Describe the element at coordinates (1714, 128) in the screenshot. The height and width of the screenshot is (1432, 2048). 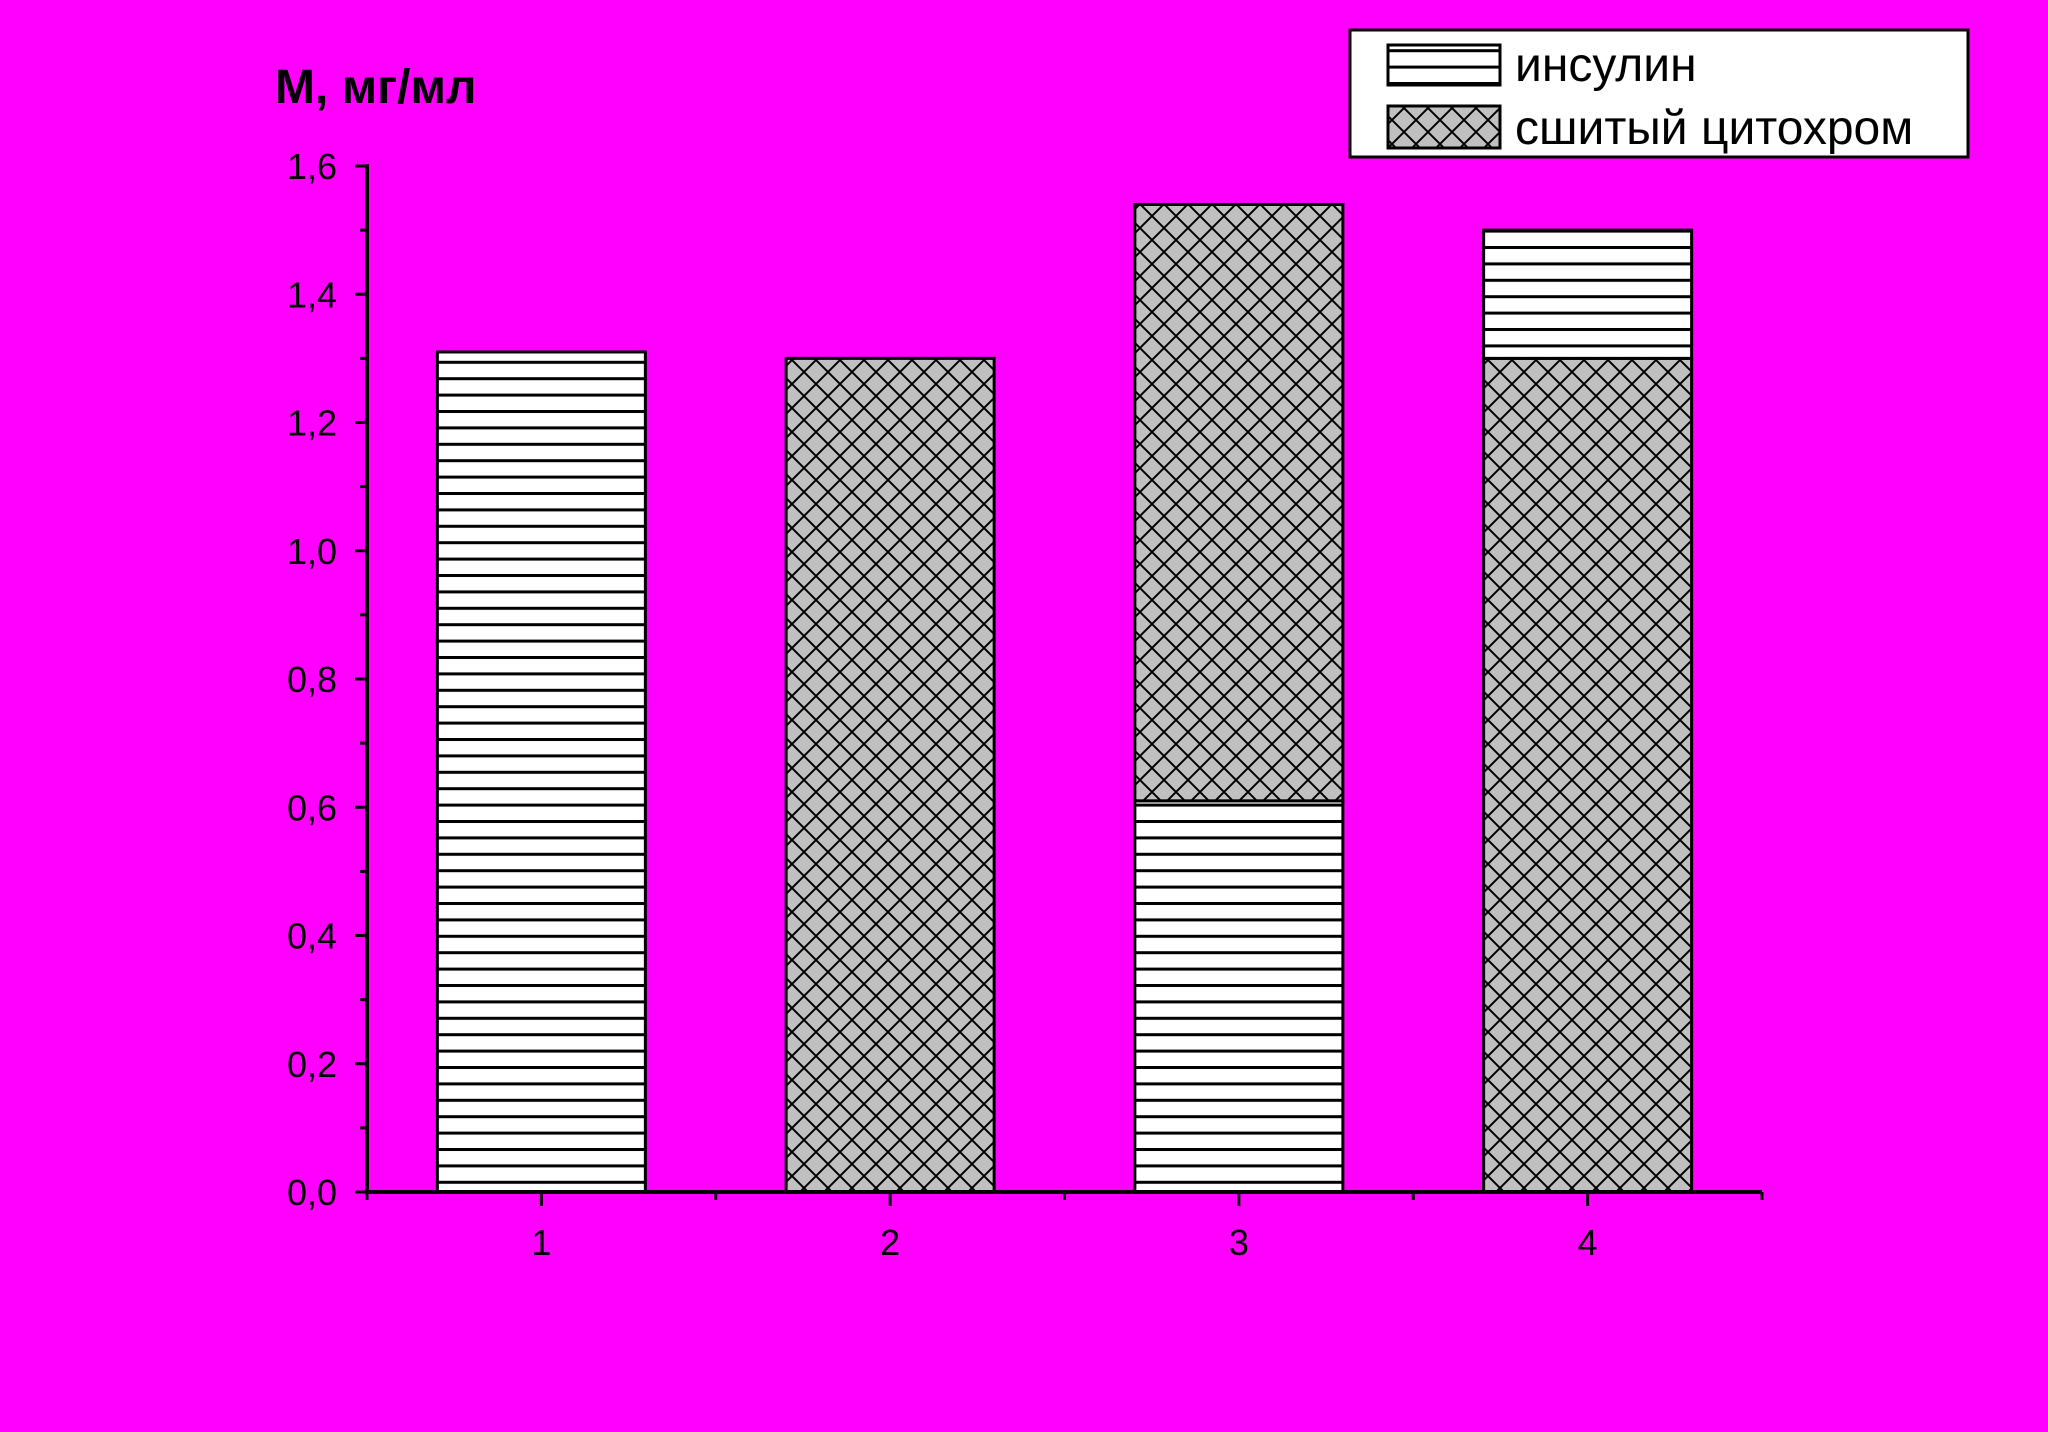
I see `legend-label-cytochrome: сшитый цитохром` at that location.